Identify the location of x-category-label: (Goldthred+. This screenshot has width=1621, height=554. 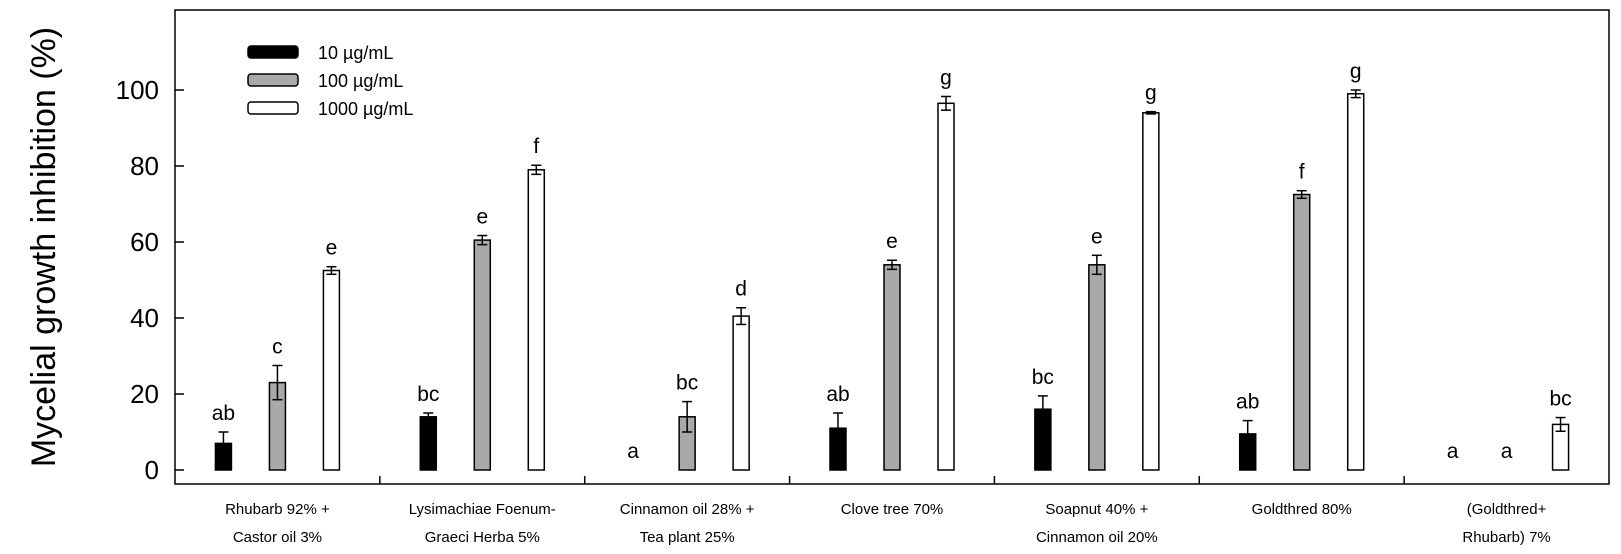
(1507, 509).